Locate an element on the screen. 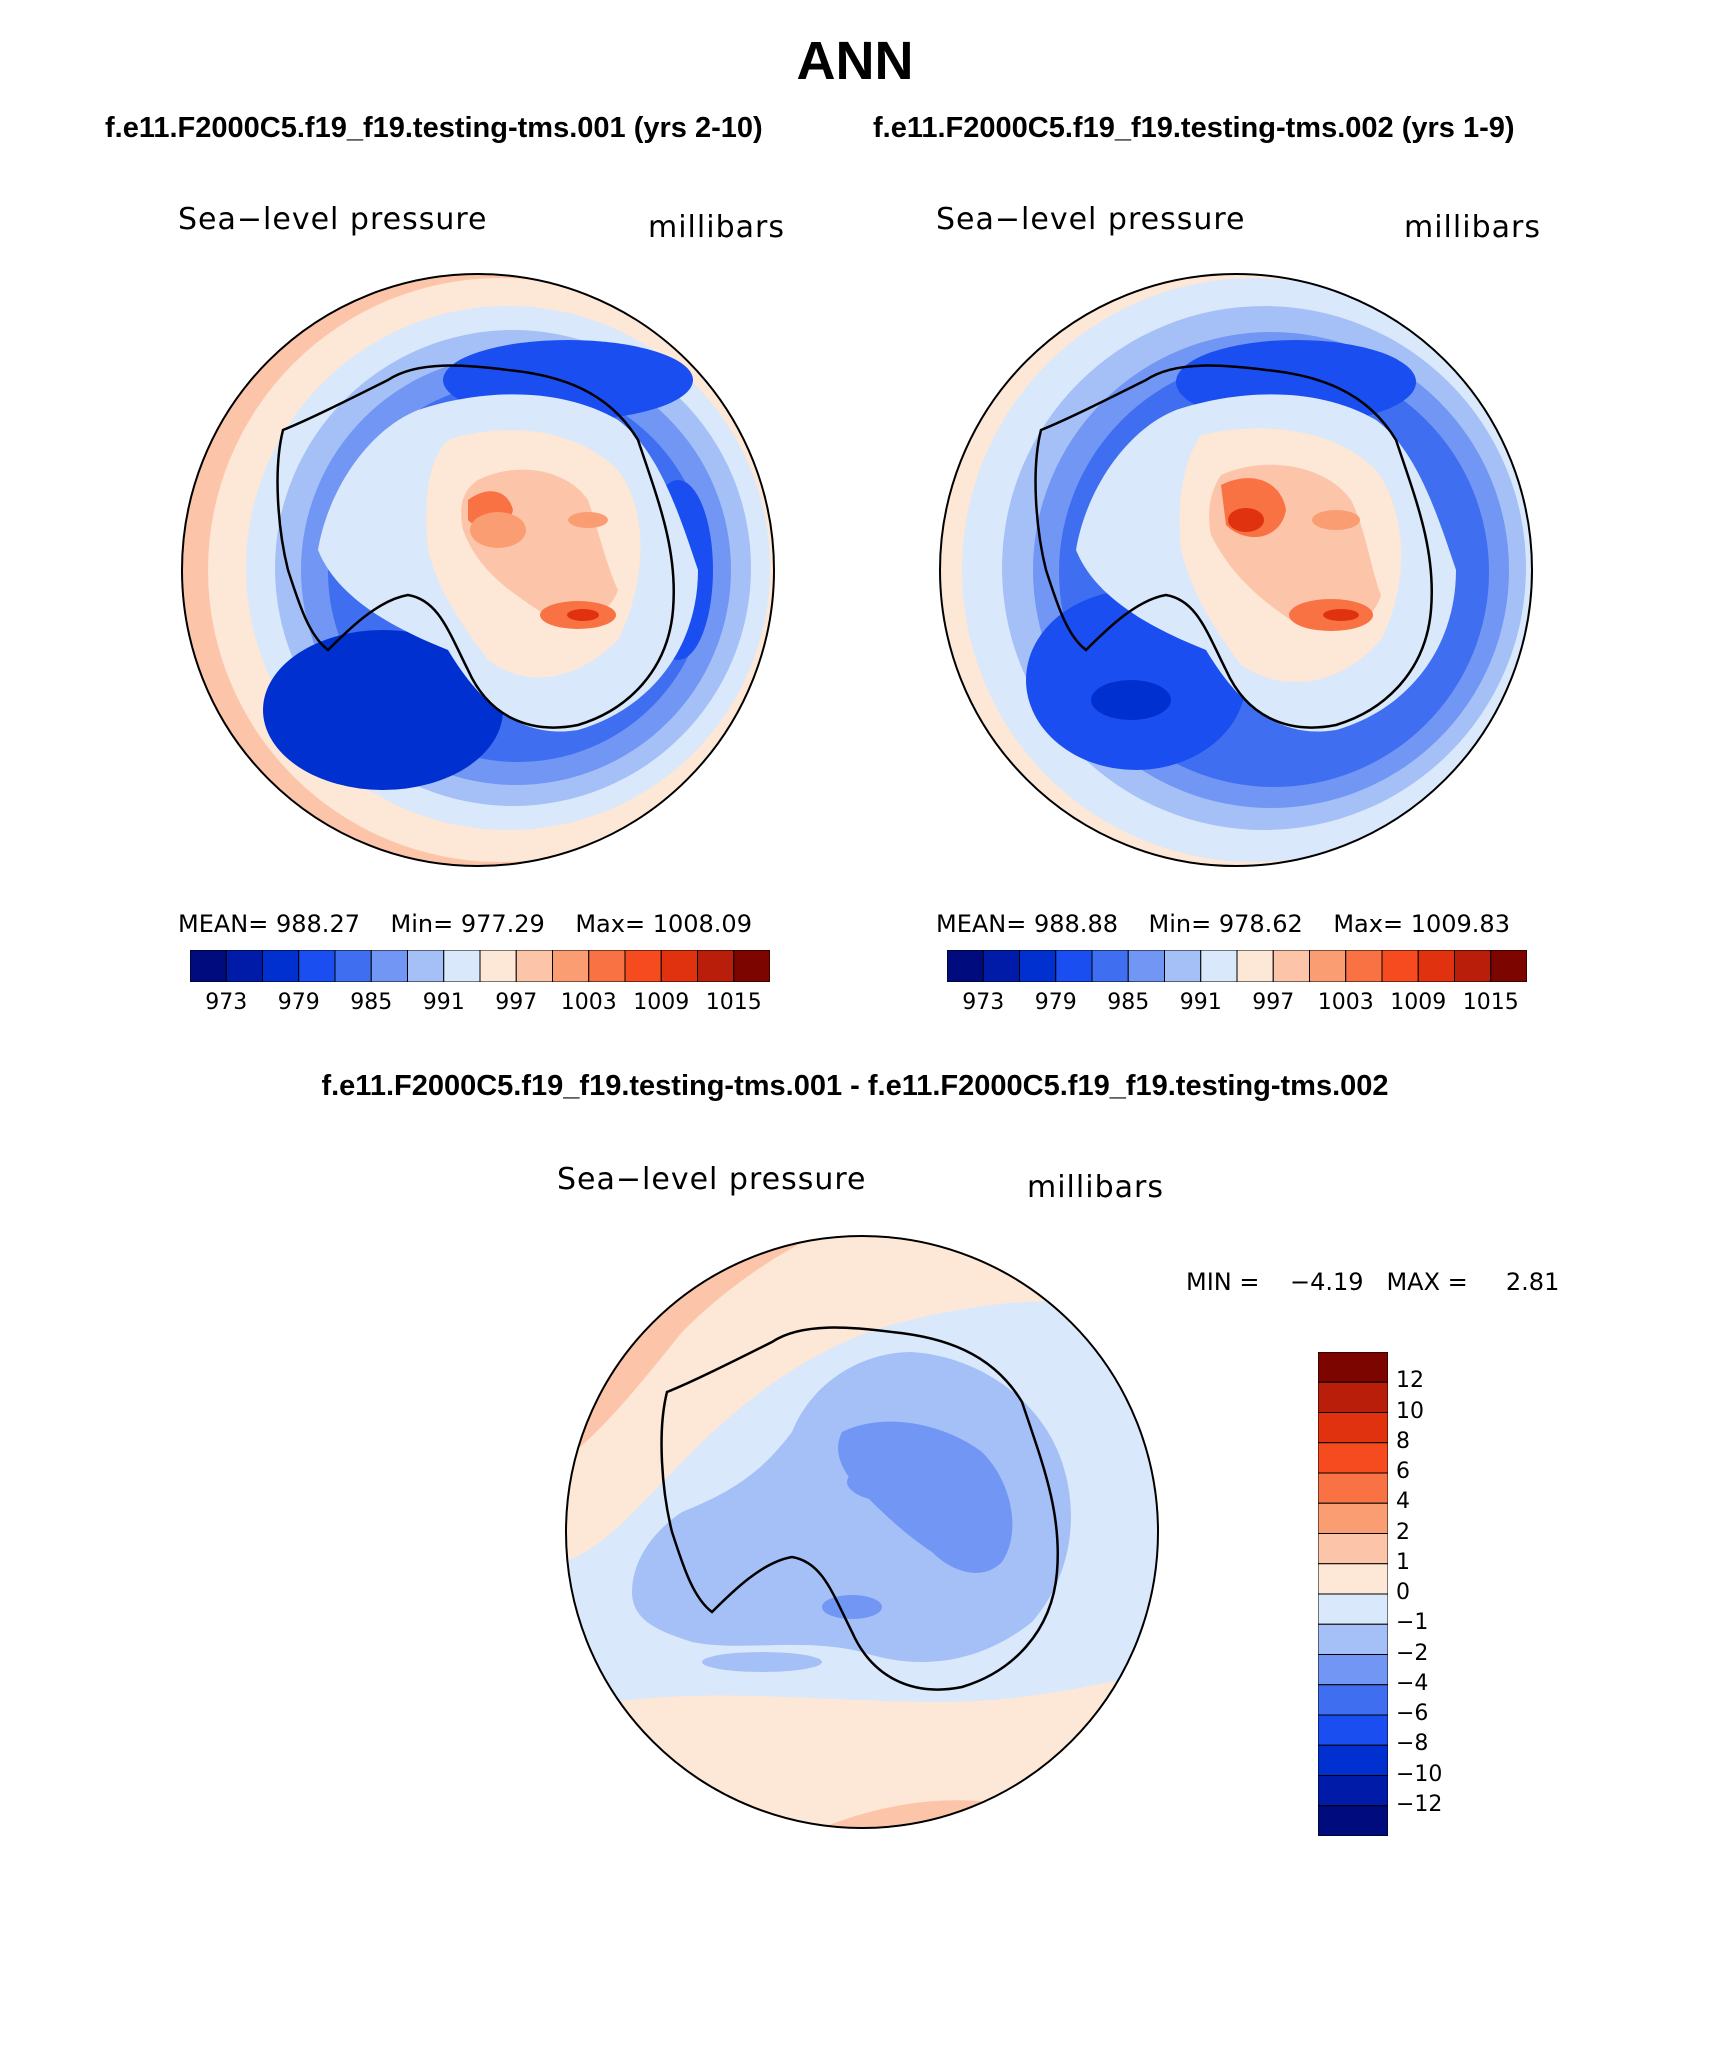 The width and height of the screenshot is (1710, 2050). panel-a-colorbar-tick-label: 985 is located at coordinates (371, 1002).